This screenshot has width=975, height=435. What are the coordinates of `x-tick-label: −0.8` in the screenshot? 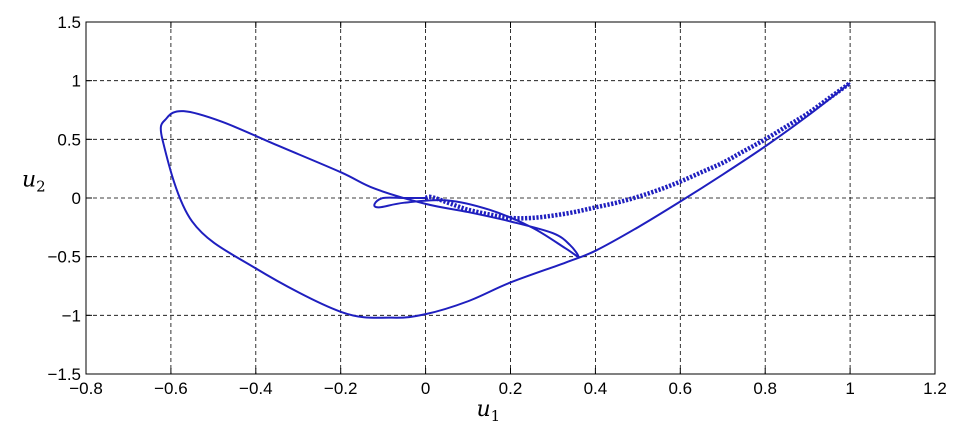 It's located at (86, 388).